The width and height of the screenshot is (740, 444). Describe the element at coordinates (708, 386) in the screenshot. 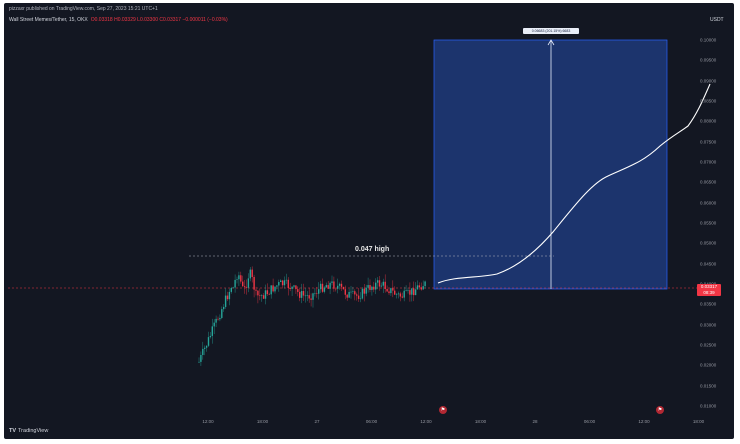

I see `price-tick-label: 0.01500` at that location.